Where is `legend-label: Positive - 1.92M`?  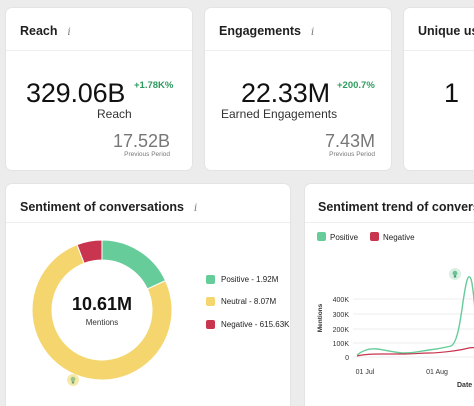 legend-label: Positive - 1.92M is located at coordinates (250, 279).